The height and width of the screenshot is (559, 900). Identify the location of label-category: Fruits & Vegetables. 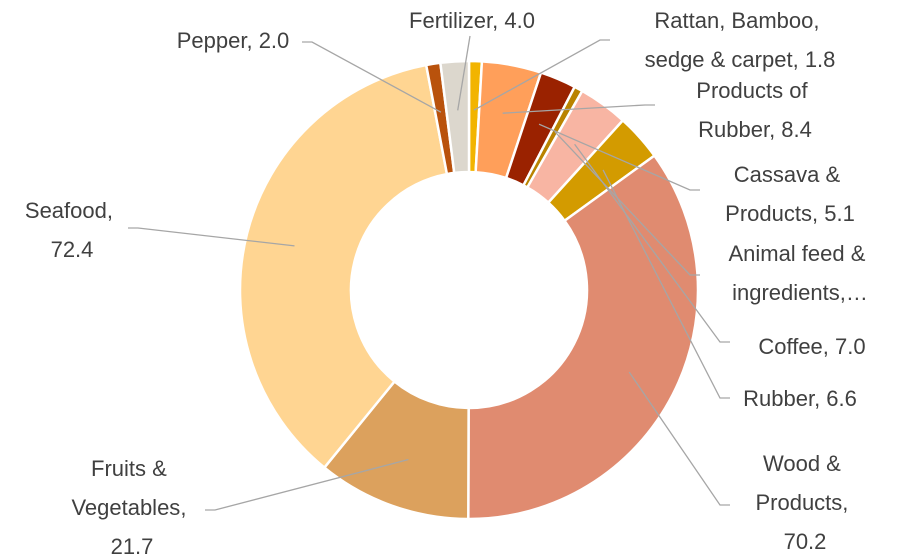
(125, 488).